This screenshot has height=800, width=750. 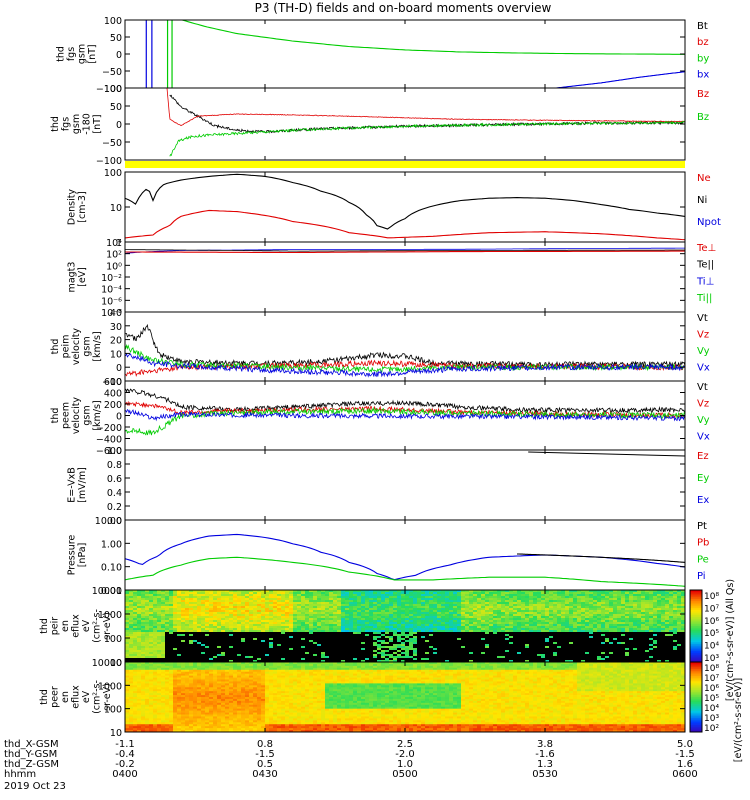 I want to click on series-vt-line, so click(x=405, y=401).